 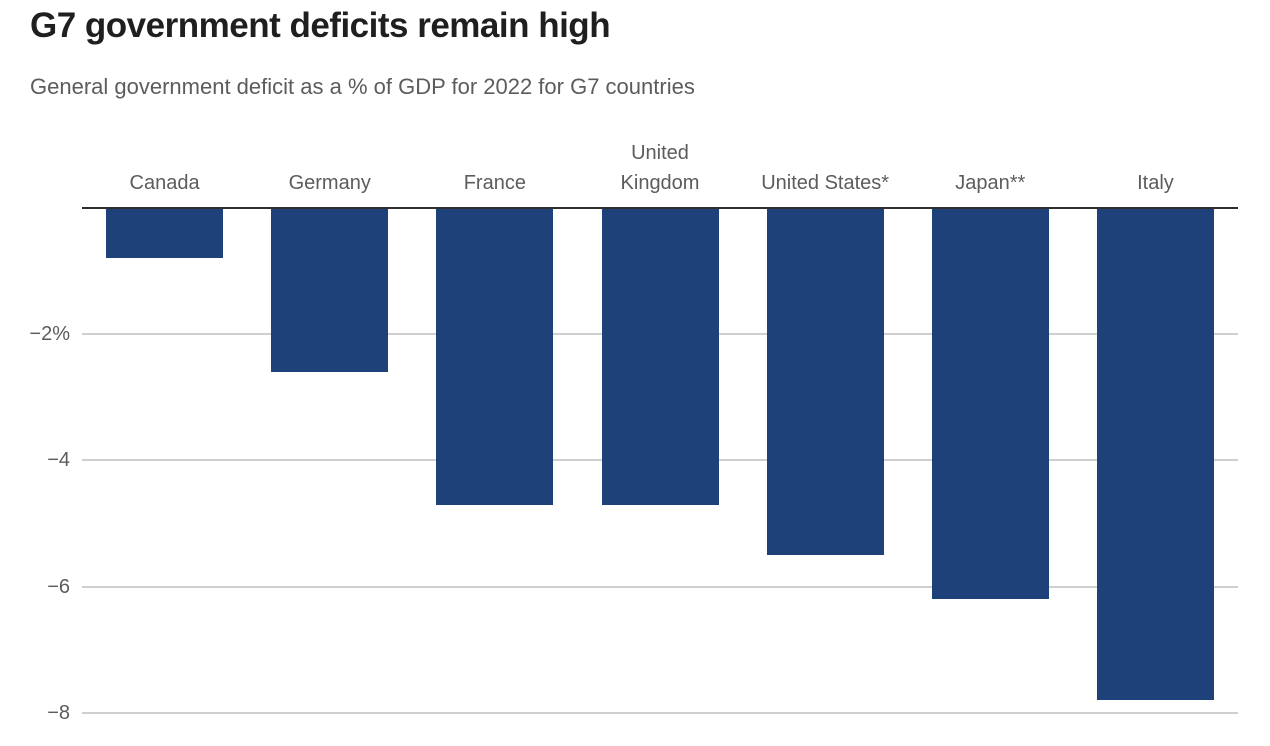 What do you see at coordinates (330, 290) in the screenshot?
I see `bar-germany` at bounding box center [330, 290].